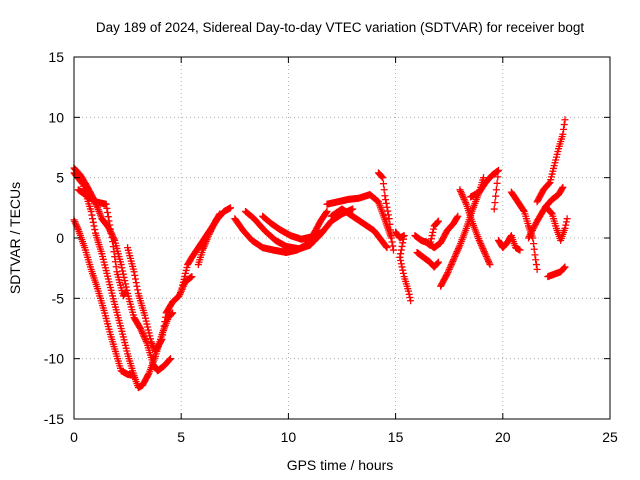 This screenshot has width=640, height=480. What do you see at coordinates (551, 161) in the screenshot?
I see `series-arc-x` at bounding box center [551, 161].